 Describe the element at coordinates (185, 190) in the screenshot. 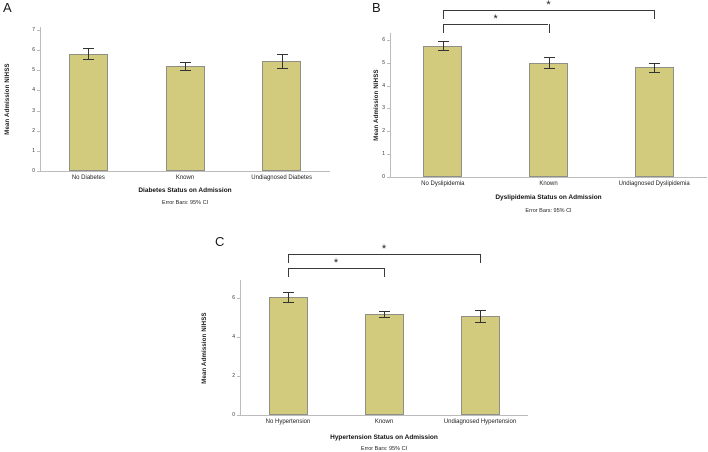

I see `x-axis-title-a: Diabetes Status on Admission` at that location.